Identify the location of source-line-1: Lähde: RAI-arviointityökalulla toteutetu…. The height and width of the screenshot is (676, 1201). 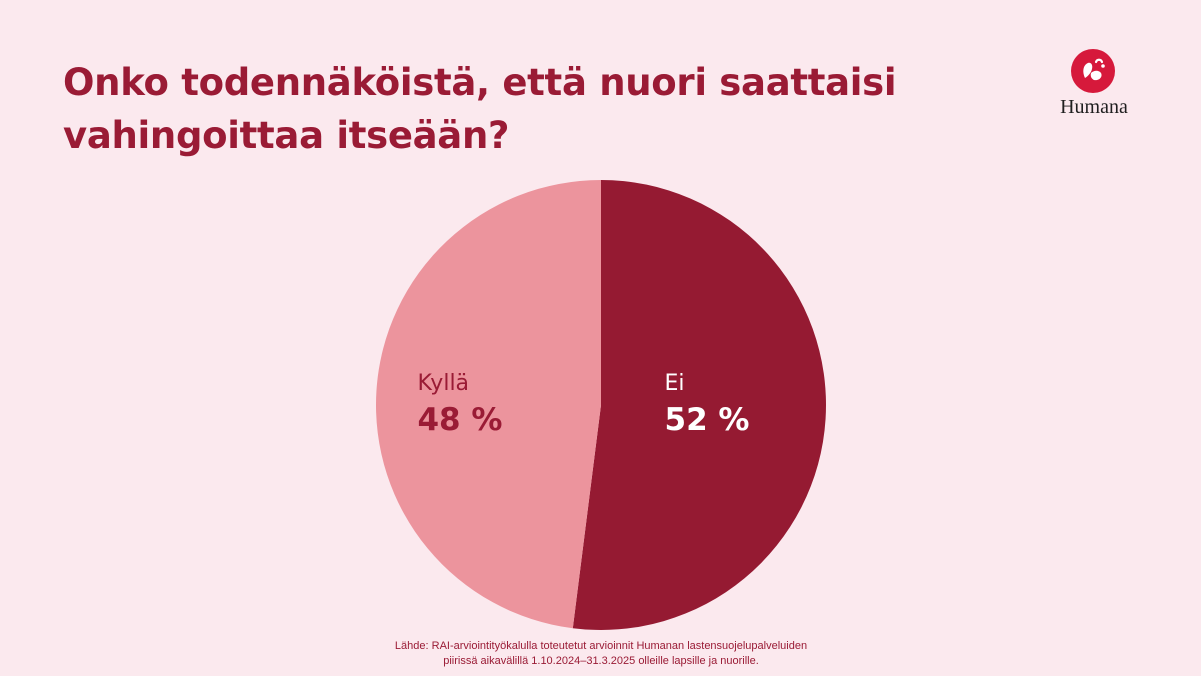
(601, 646).